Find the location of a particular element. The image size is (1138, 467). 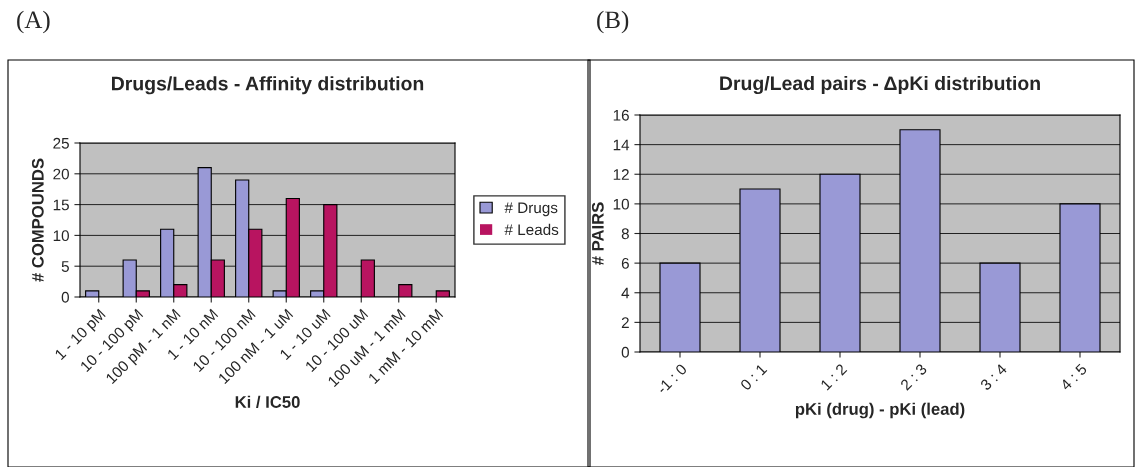

y-tick-label: 5 is located at coordinates (65, 266).